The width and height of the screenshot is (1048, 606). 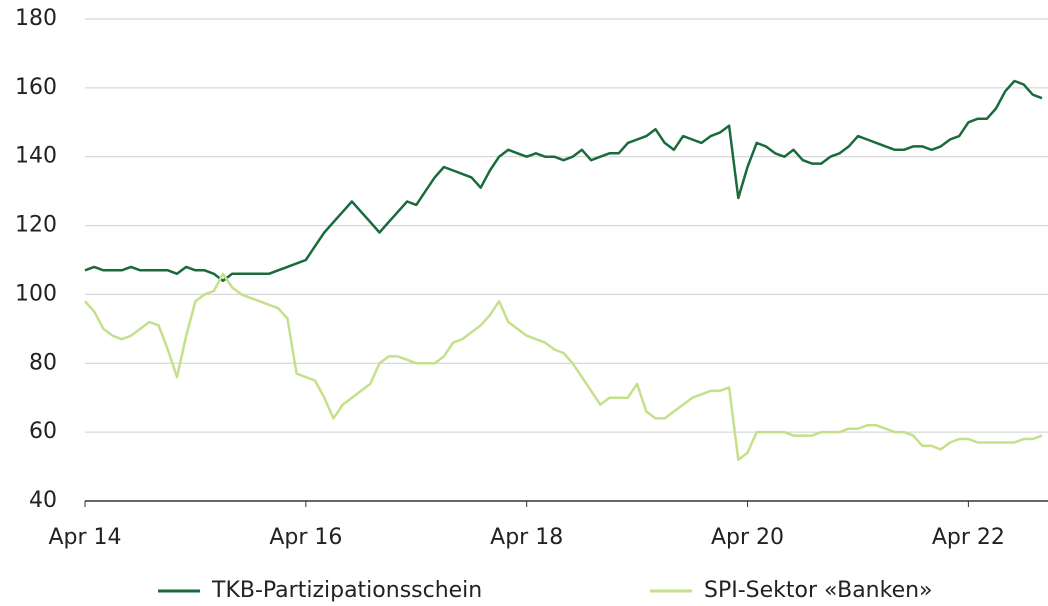 What do you see at coordinates (346, 590) in the screenshot?
I see `legend-label: TKB-Partizipationsschein` at bounding box center [346, 590].